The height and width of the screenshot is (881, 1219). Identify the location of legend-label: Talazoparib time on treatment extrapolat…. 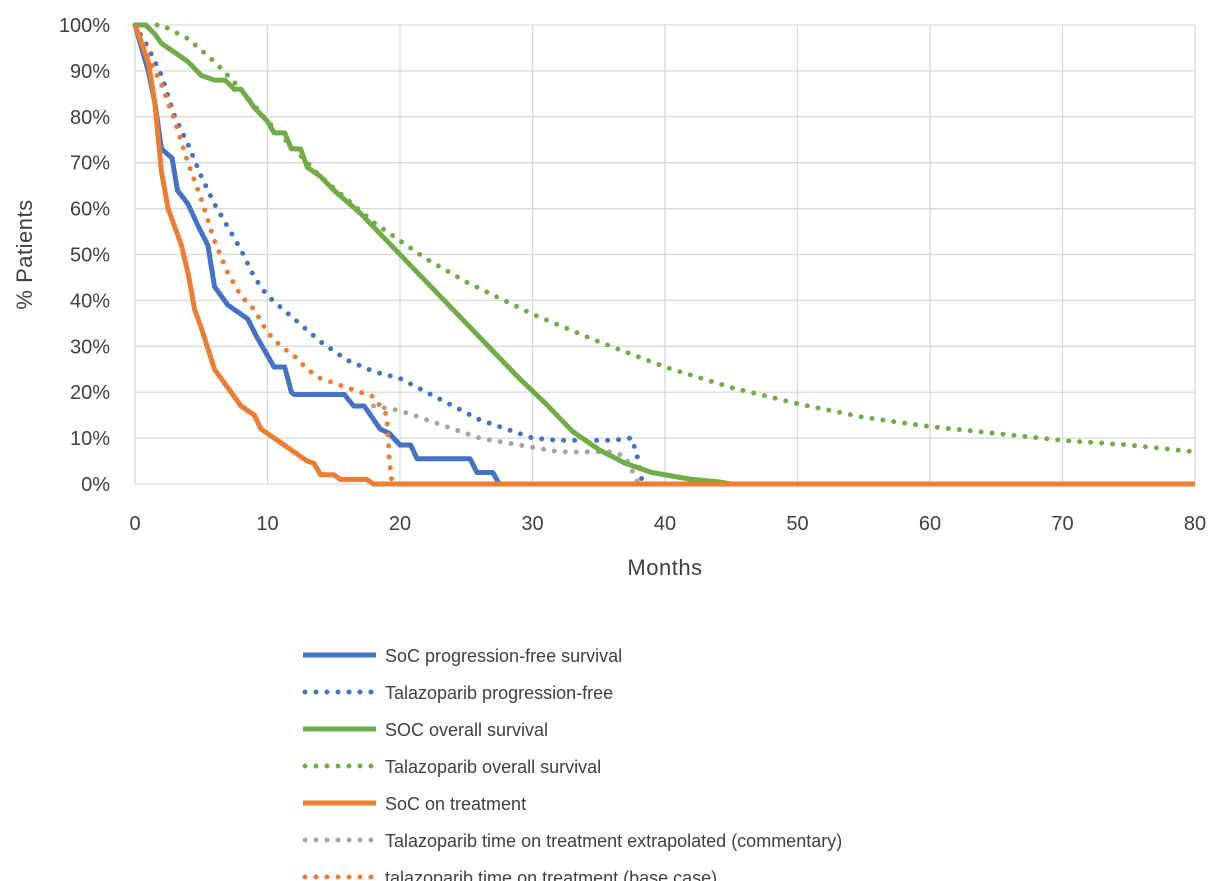
(613, 841).